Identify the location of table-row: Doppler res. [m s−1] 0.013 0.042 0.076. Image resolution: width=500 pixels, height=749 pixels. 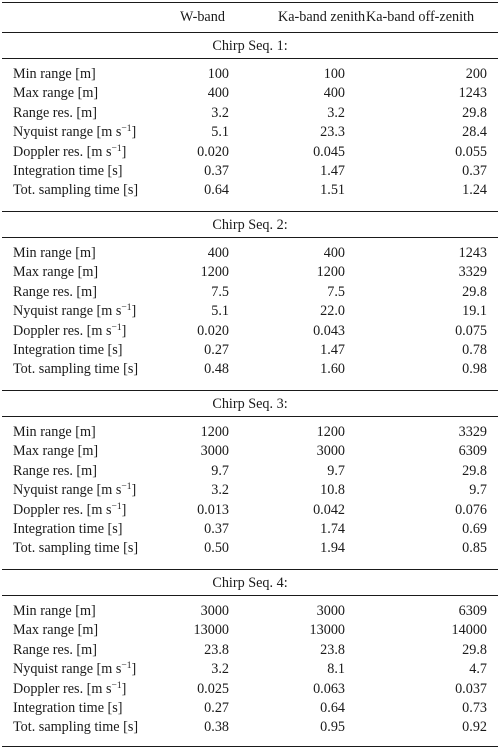
(250, 510).